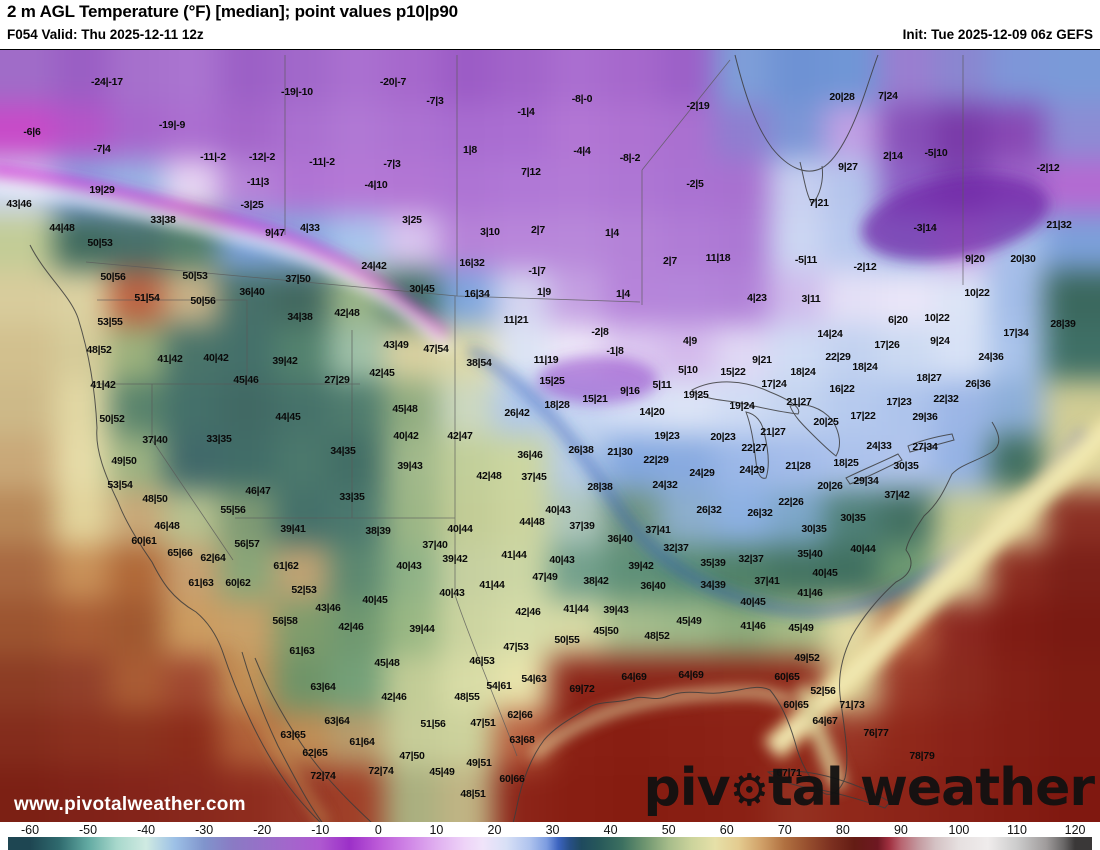 This screenshot has height=850, width=1100. I want to click on point-value: 62|65, so click(315, 752).